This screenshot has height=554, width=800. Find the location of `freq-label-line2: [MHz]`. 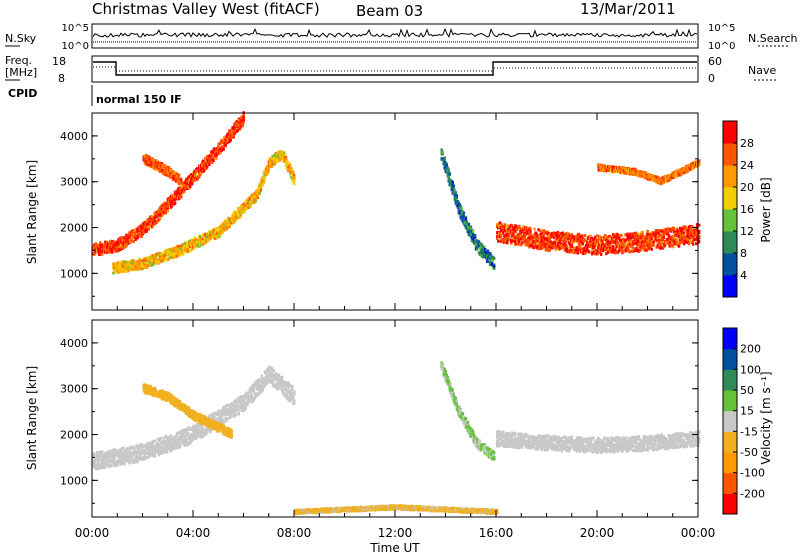

freq-label-line2: [MHz] is located at coordinates (21, 72).